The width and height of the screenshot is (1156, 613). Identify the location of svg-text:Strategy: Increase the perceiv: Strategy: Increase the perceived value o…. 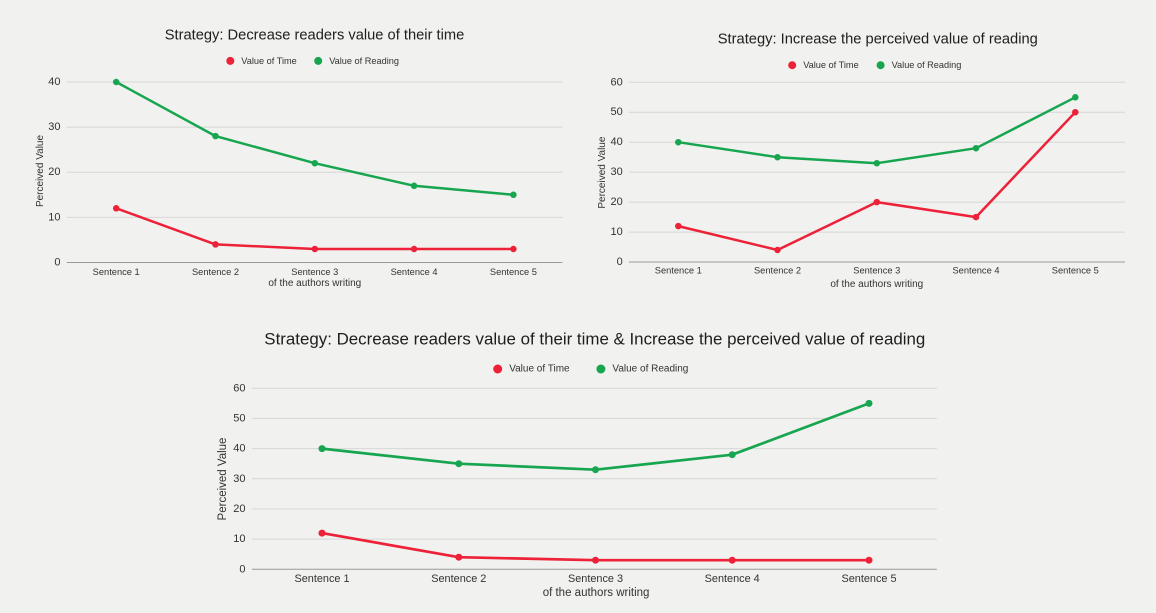
(878, 40).